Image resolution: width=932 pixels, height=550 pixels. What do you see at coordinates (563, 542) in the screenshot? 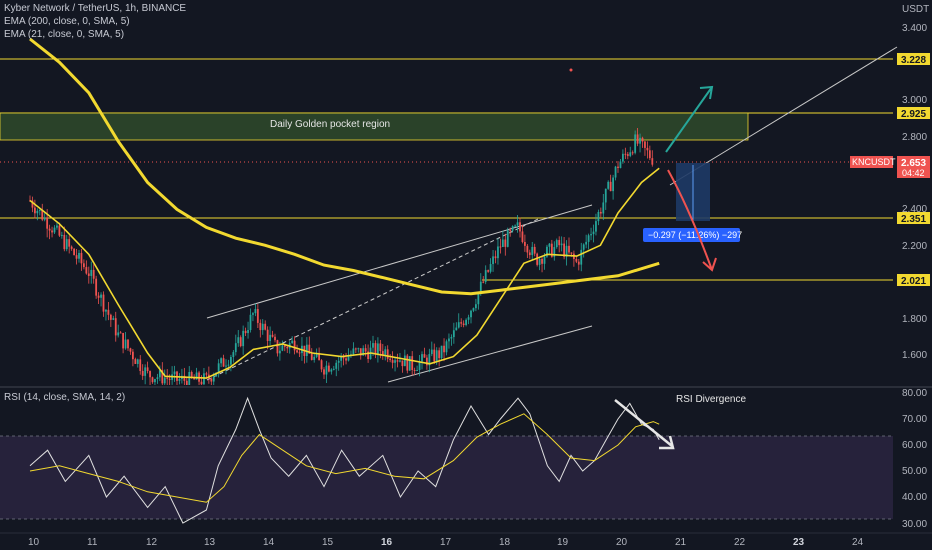
I see `time-tick-19: 19` at bounding box center [563, 542].